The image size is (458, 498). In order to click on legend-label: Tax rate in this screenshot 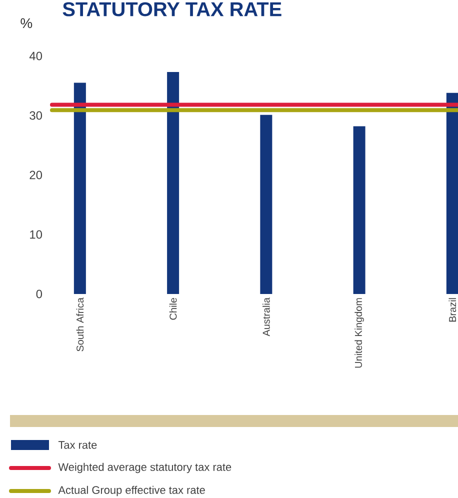, I will do `click(77, 445)`.